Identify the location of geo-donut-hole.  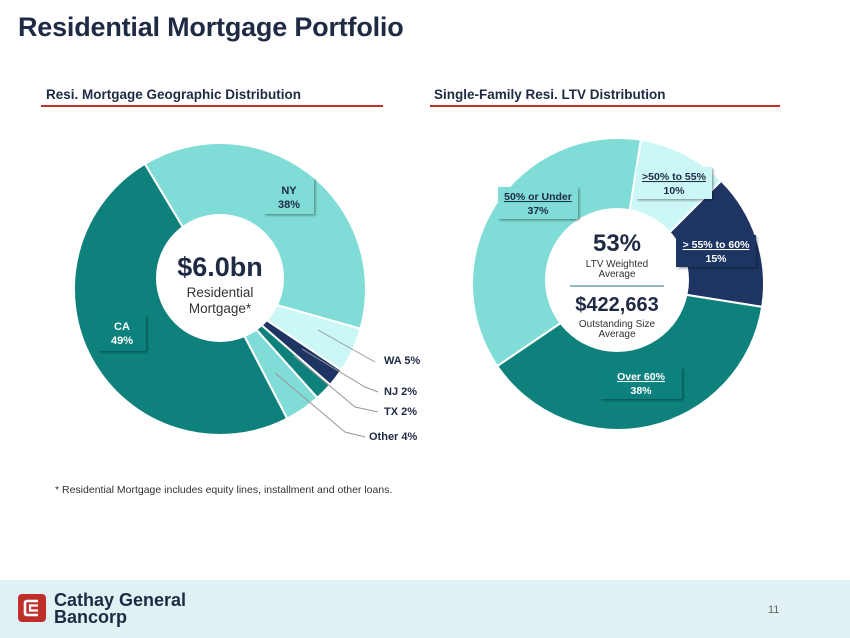
(220, 278).